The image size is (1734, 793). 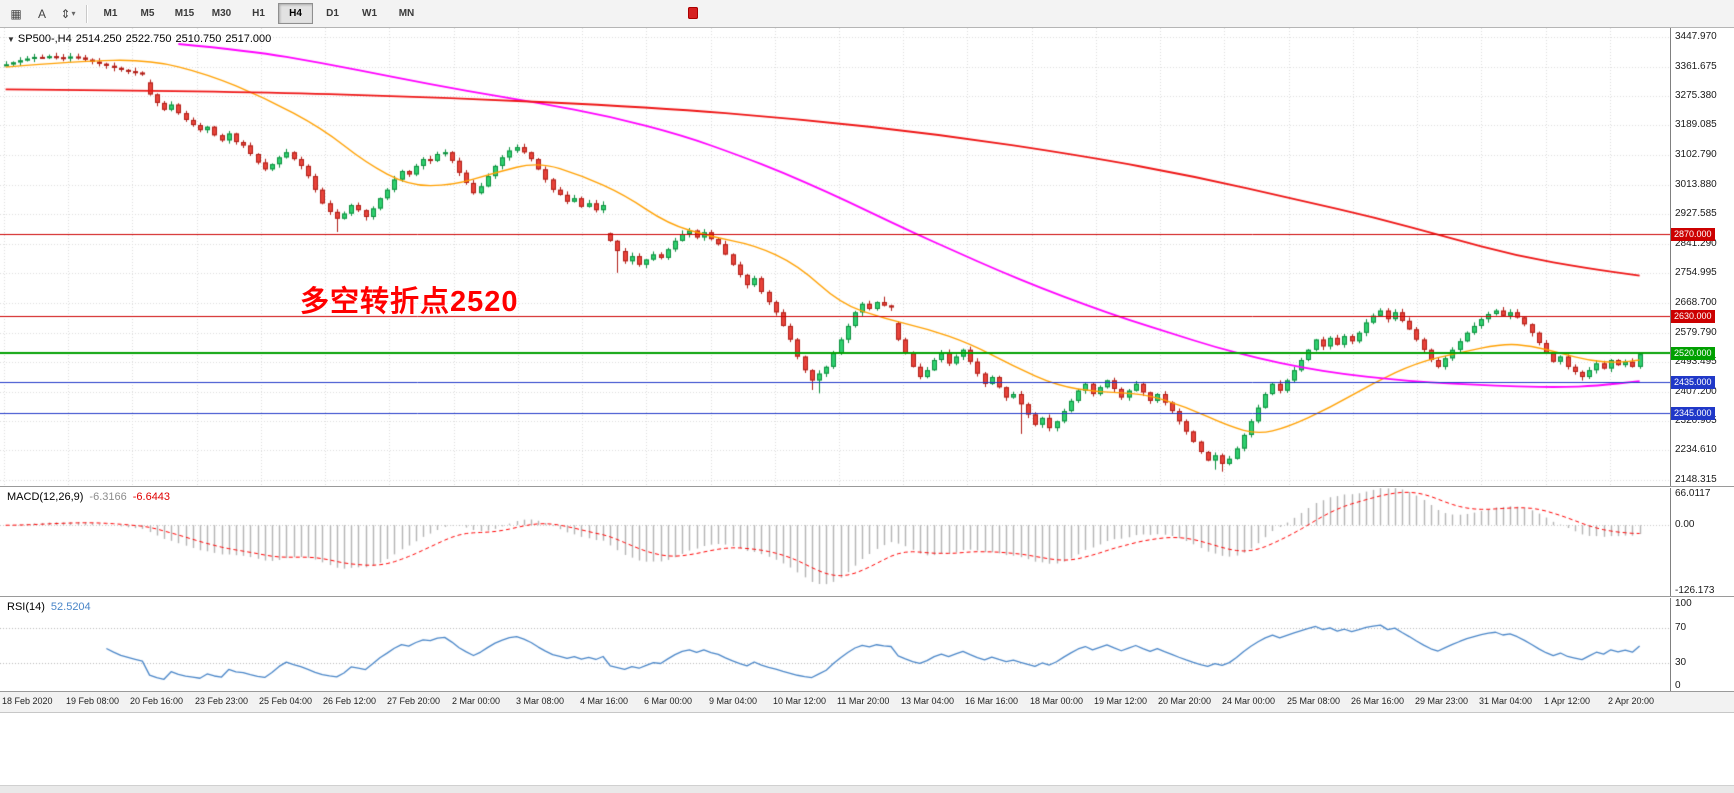 What do you see at coordinates (406, 13) in the screenshot?
I see `timeframe-button-mn: MN` at bounding box center [406, 13].